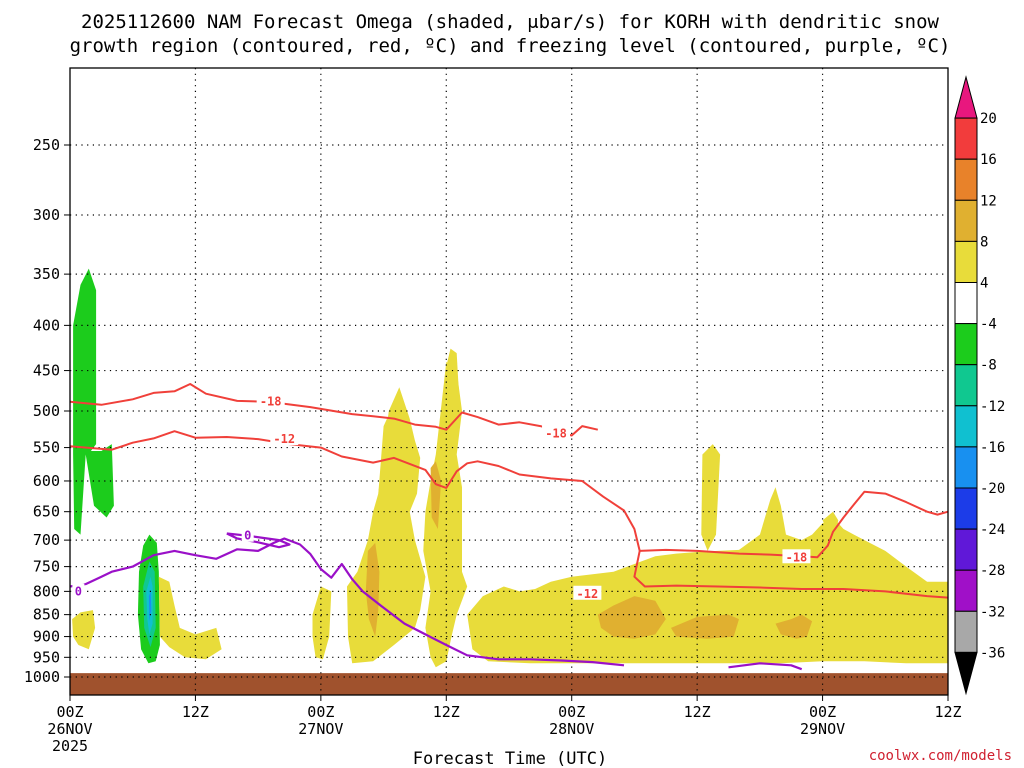 This screenshot has width=1024, height=768. I want to click on y-tick-label: 450, so click(46, 371).